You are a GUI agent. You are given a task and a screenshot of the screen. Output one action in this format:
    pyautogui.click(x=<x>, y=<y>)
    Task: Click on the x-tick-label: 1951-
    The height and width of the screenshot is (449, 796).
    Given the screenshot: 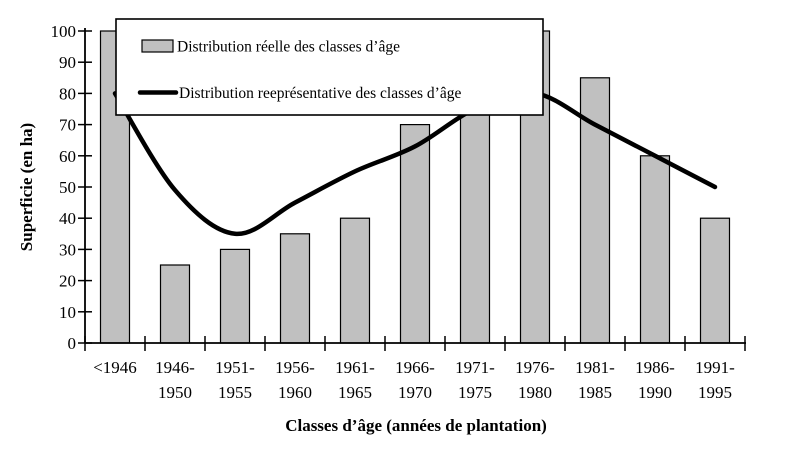 What is the action you would take?
    pyautogui.click(x=235, y=367)
    